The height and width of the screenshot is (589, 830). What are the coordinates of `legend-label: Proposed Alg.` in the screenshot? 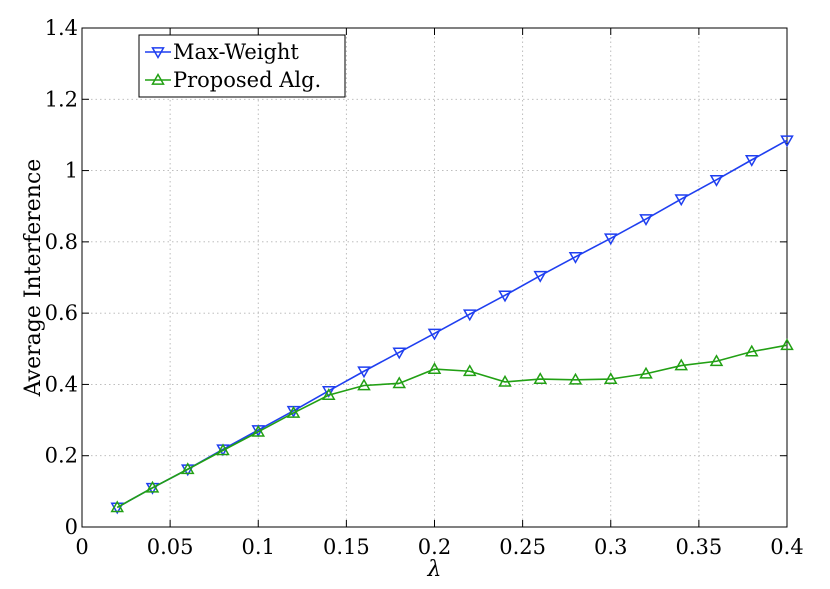 It's located at (247, 80).